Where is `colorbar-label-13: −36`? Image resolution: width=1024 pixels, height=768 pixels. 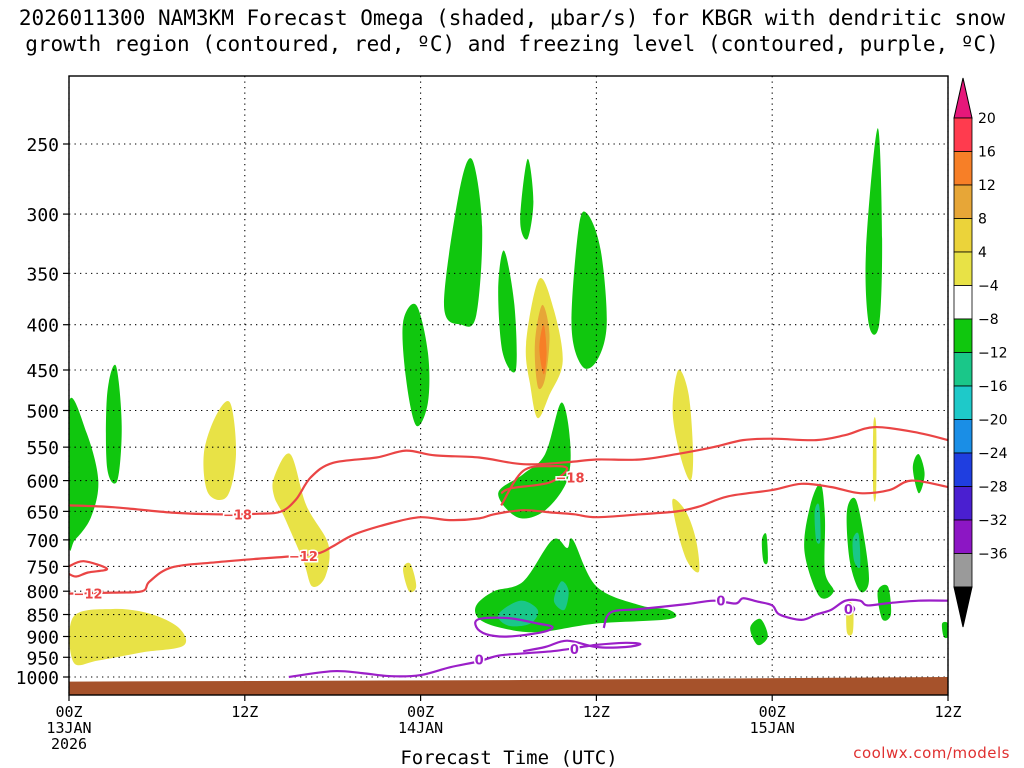 colorbar-label-13: −36 is located at coordinates (993, 555).